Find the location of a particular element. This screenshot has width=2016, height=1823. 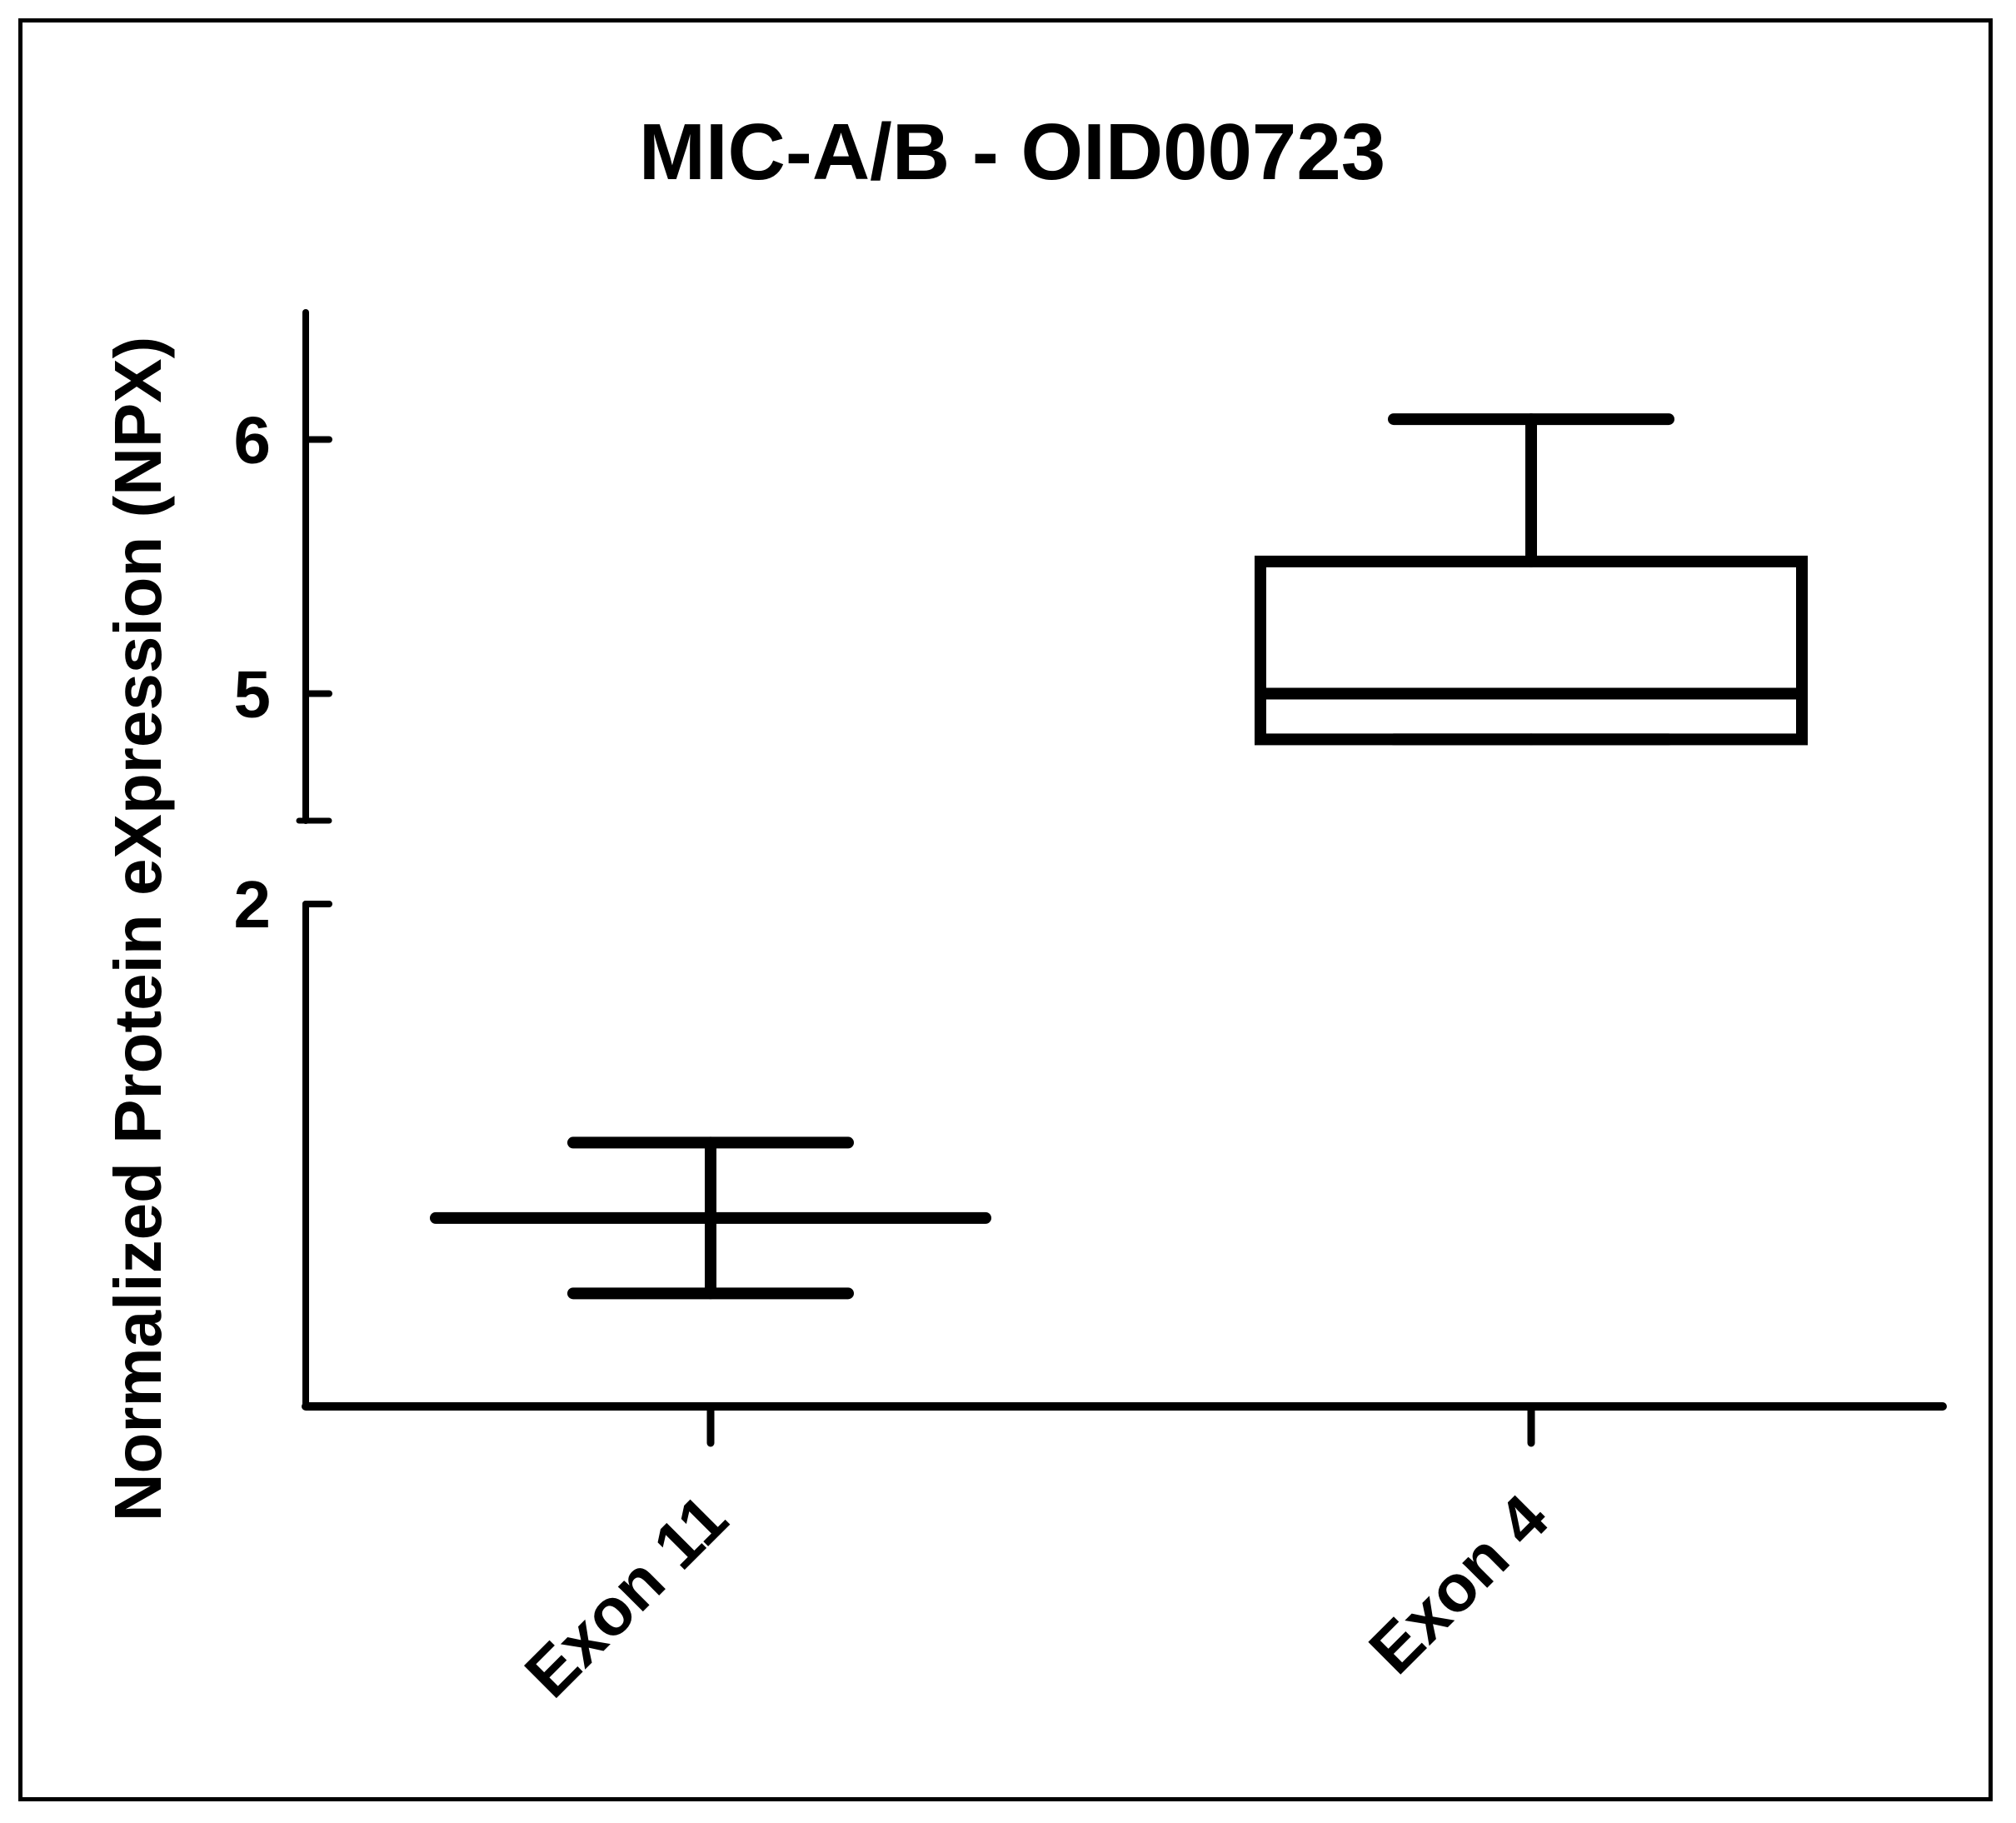

x-category-label: Exon 4 is located at coordinates (1459, 1584).